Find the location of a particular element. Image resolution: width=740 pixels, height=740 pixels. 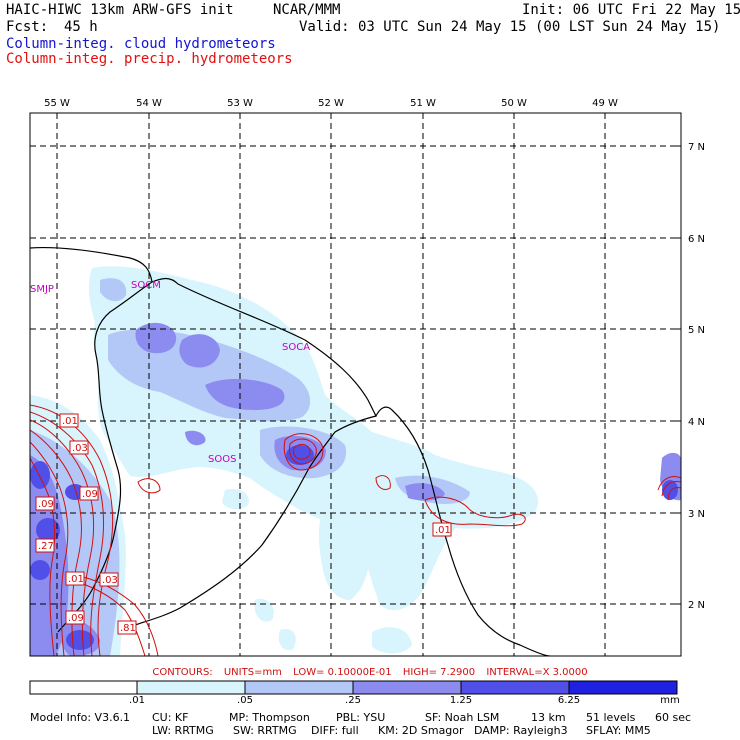

lat-label-7n: 7 N is located at coordinates (696, 147).